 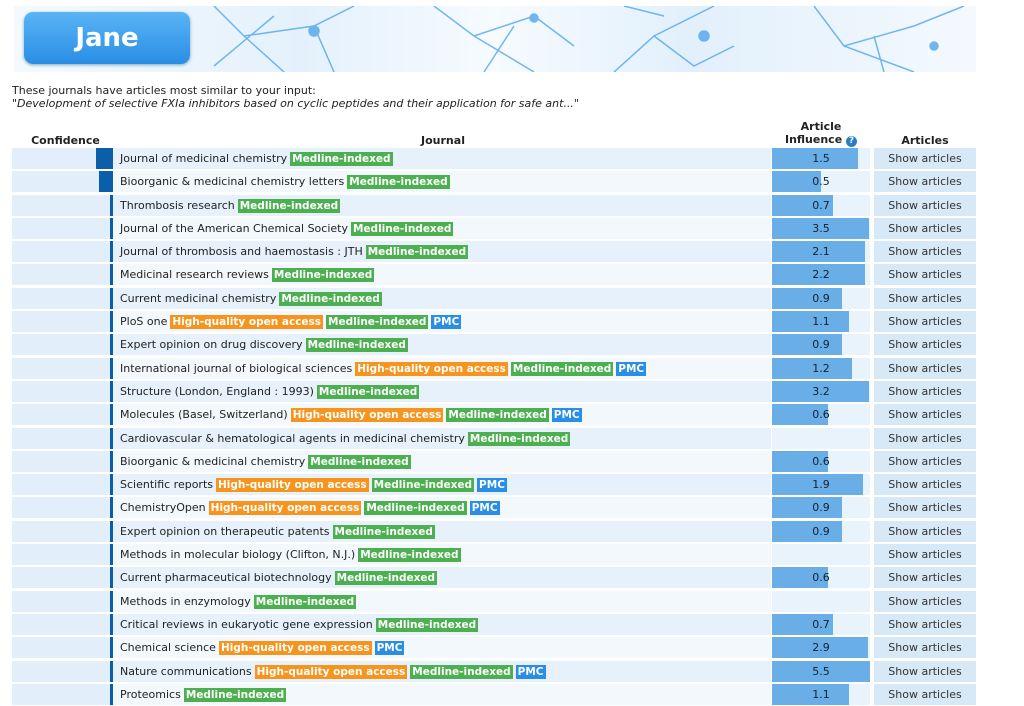 I want to click on influence-value: 3.5, so click(x=821, y=228).